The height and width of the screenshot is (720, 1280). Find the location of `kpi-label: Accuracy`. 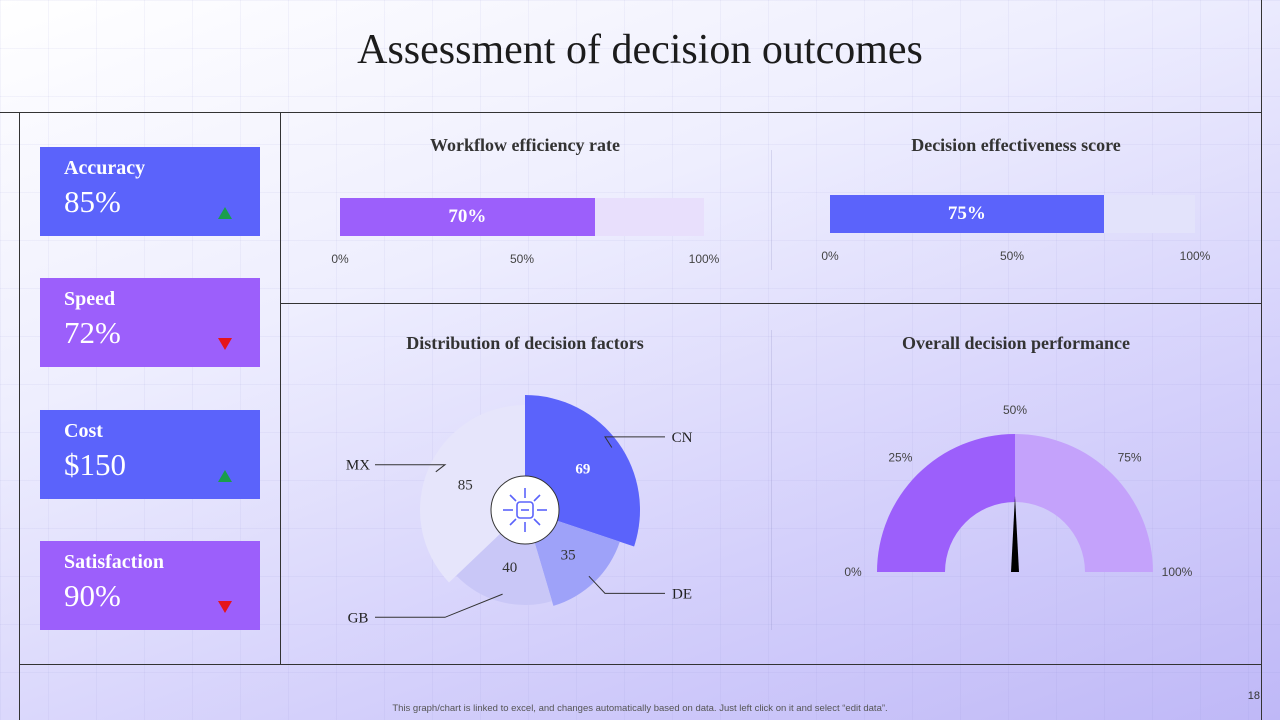

kpi-label: Accuracy is located at coordinates (105, 168).